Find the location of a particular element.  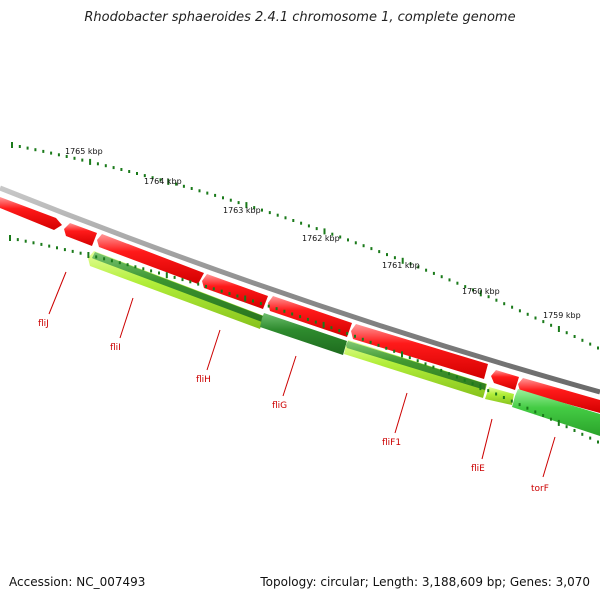

scale-label: 1762 kbp is located at coordinates (321, 238).